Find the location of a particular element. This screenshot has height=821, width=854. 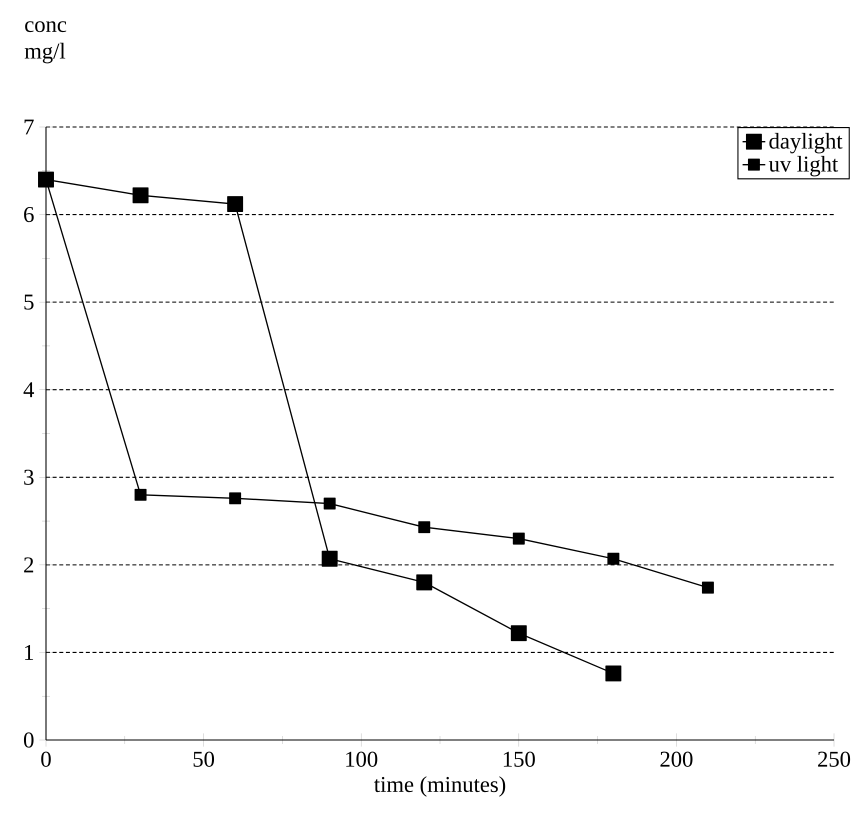

x-tick-label: 200 is located at coordinates (676, 759).